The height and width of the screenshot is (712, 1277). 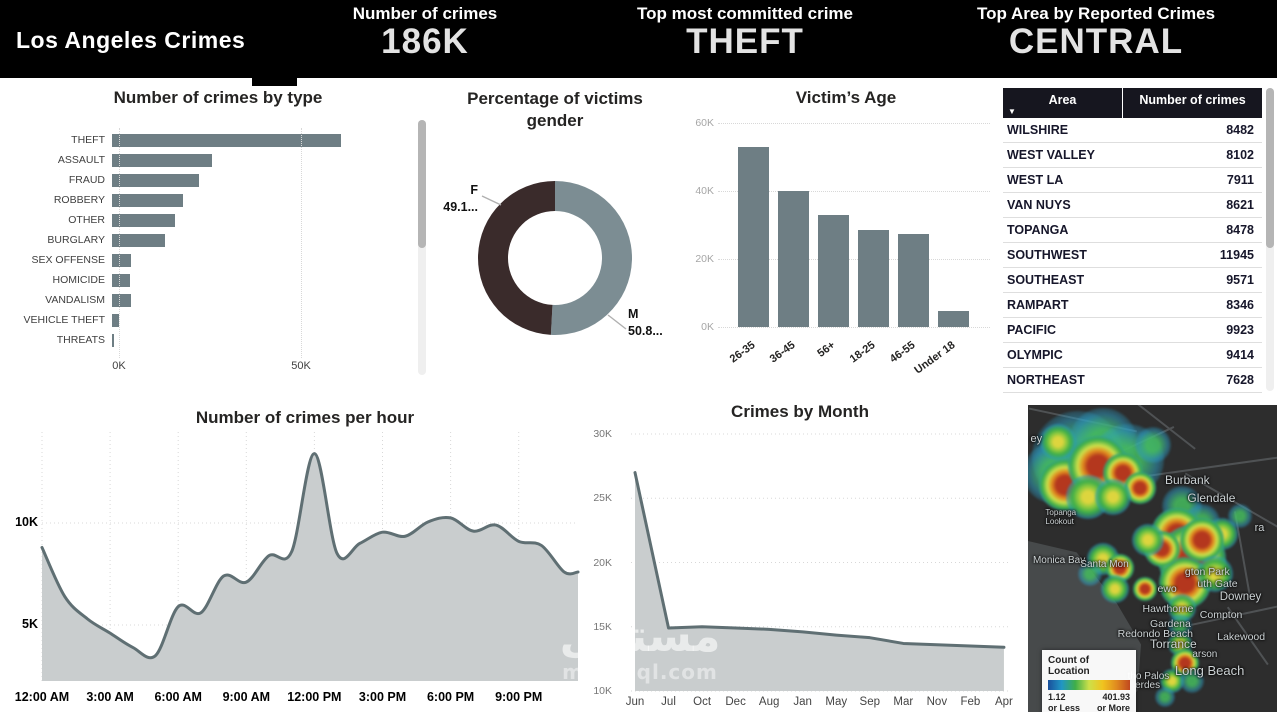 I want to click on bar-sex-offense, so click(x=121, y=260).